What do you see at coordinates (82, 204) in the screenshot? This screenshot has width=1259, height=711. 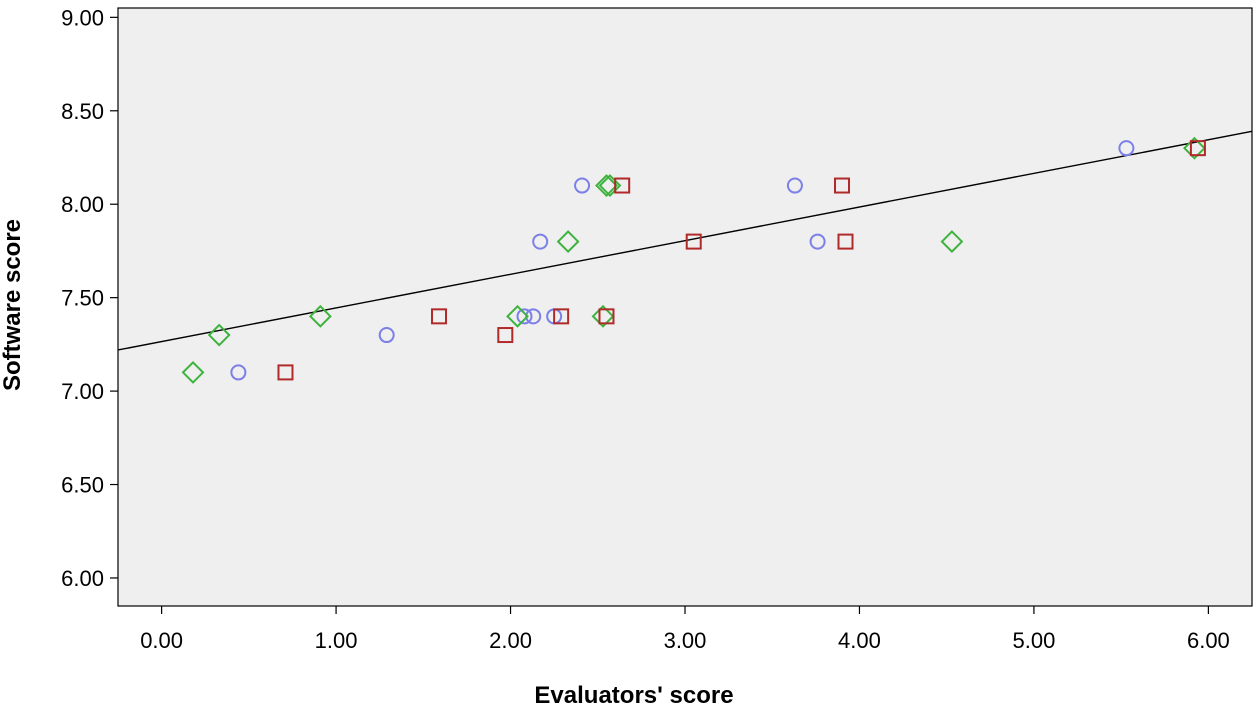 I see `y-tick-label: 8.00` at bounding box center [82, 204].